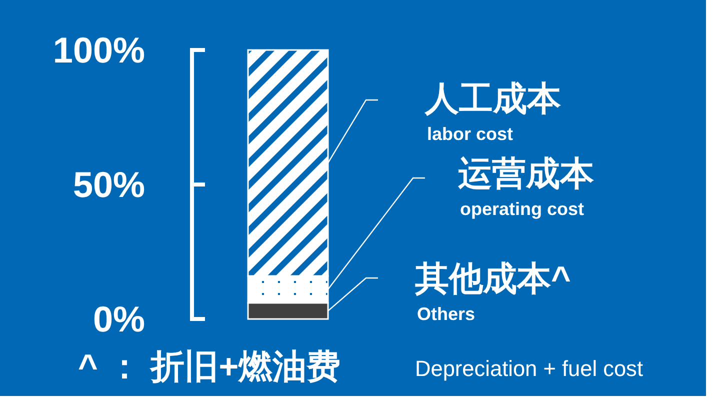 The image size is (725, 409). Describe the element at coordinates (526, 187) in the screenshot. I see `text: 运营成本 operating cost` at that location.